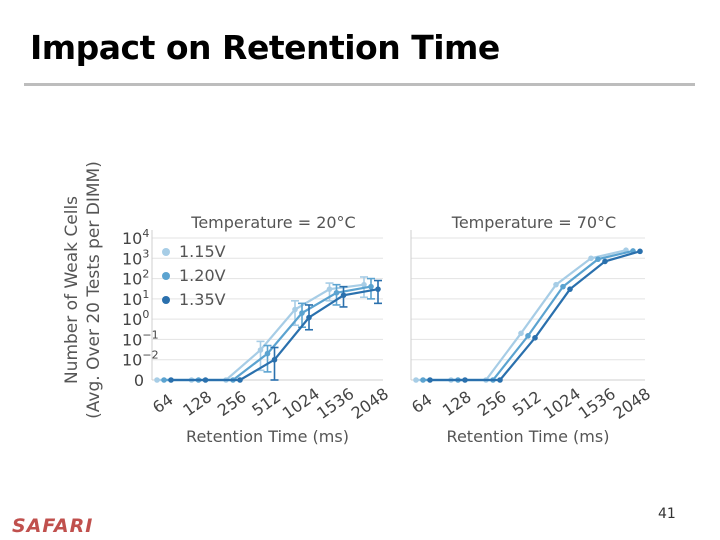 Image resolution: width=720 pixels, height=540 pixels. Describe the element at coordinates (140, 338) in the screenshot. I see `y-tick-label: 10⁻¹` at that location.